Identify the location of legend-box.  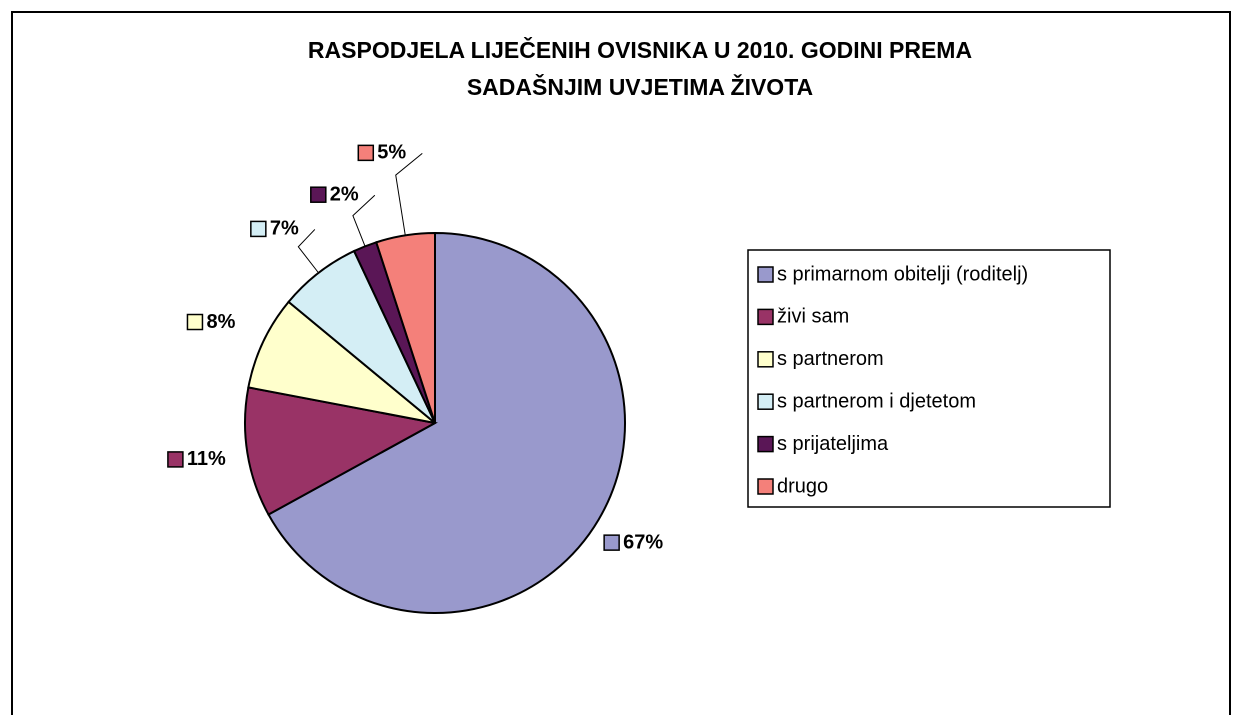
(929, 378).